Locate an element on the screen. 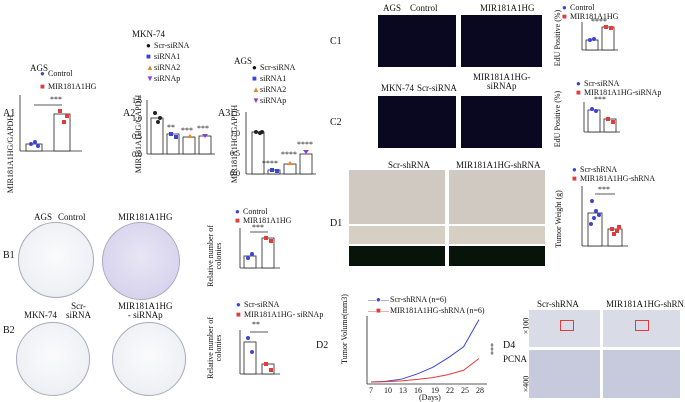 This screenshot has height=402, width=685. d2-legend-line: —●— is located at coordinates (378, 299).